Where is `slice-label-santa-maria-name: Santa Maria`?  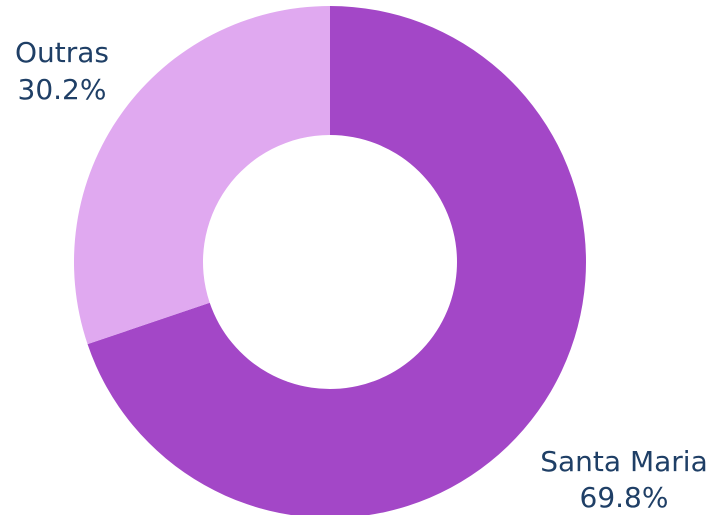 slice-label-santa-maria-name: Santa Maria is located at coordinates (623, 461).